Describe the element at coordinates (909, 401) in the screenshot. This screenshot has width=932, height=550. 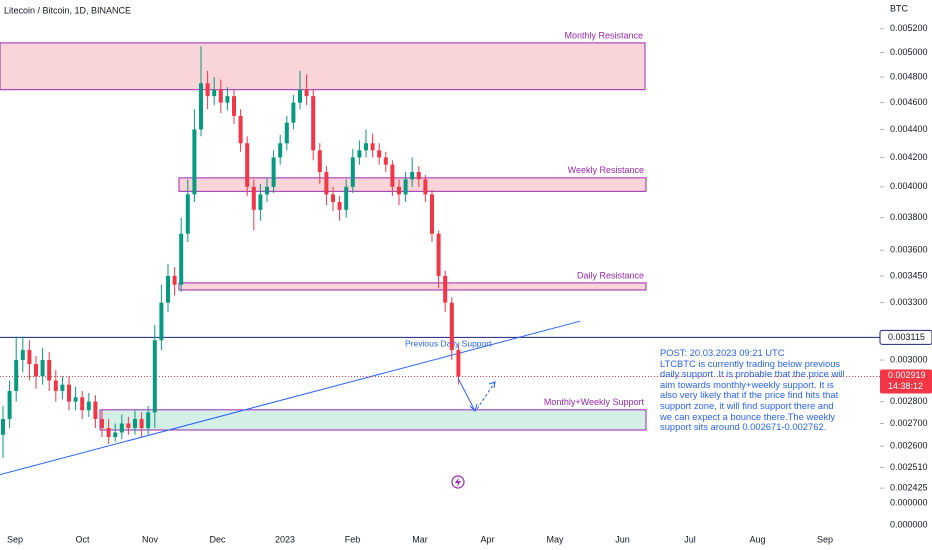
I see `y-tick-label: 0.002800` at that location.